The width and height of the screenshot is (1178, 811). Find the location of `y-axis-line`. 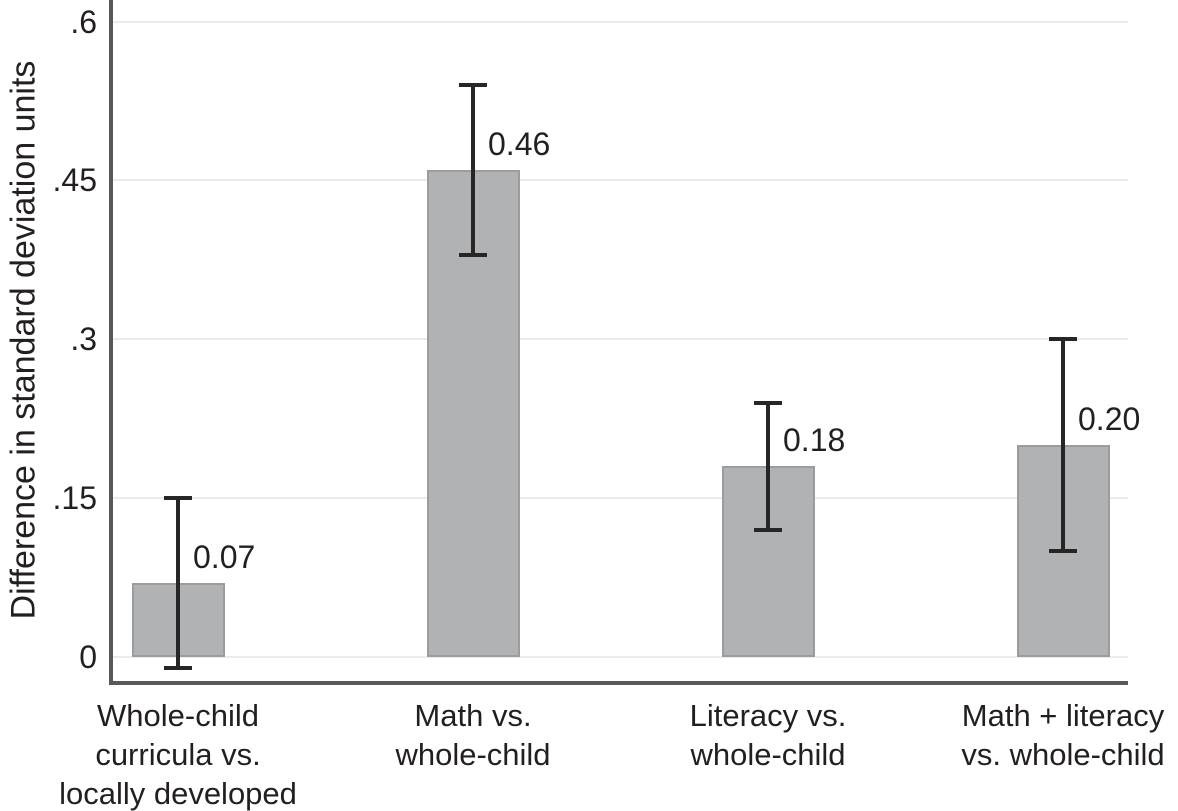

y-axis-line is located at coordinates (111, 342).